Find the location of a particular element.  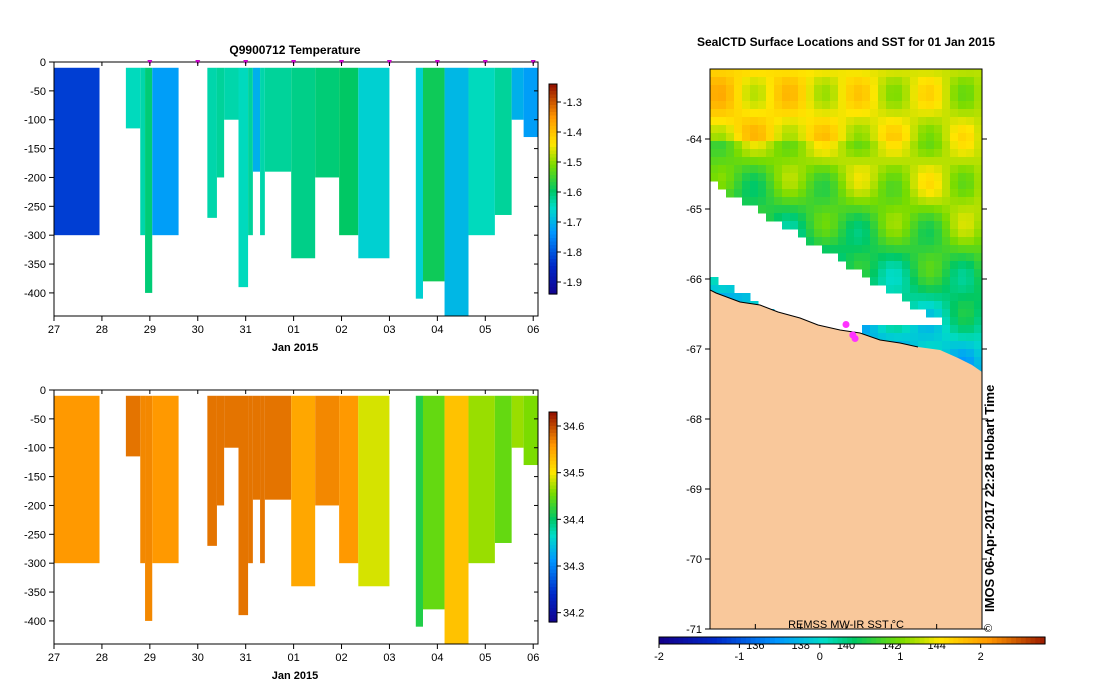

x-tick-label: 29 is located at coordinates (150, 658).